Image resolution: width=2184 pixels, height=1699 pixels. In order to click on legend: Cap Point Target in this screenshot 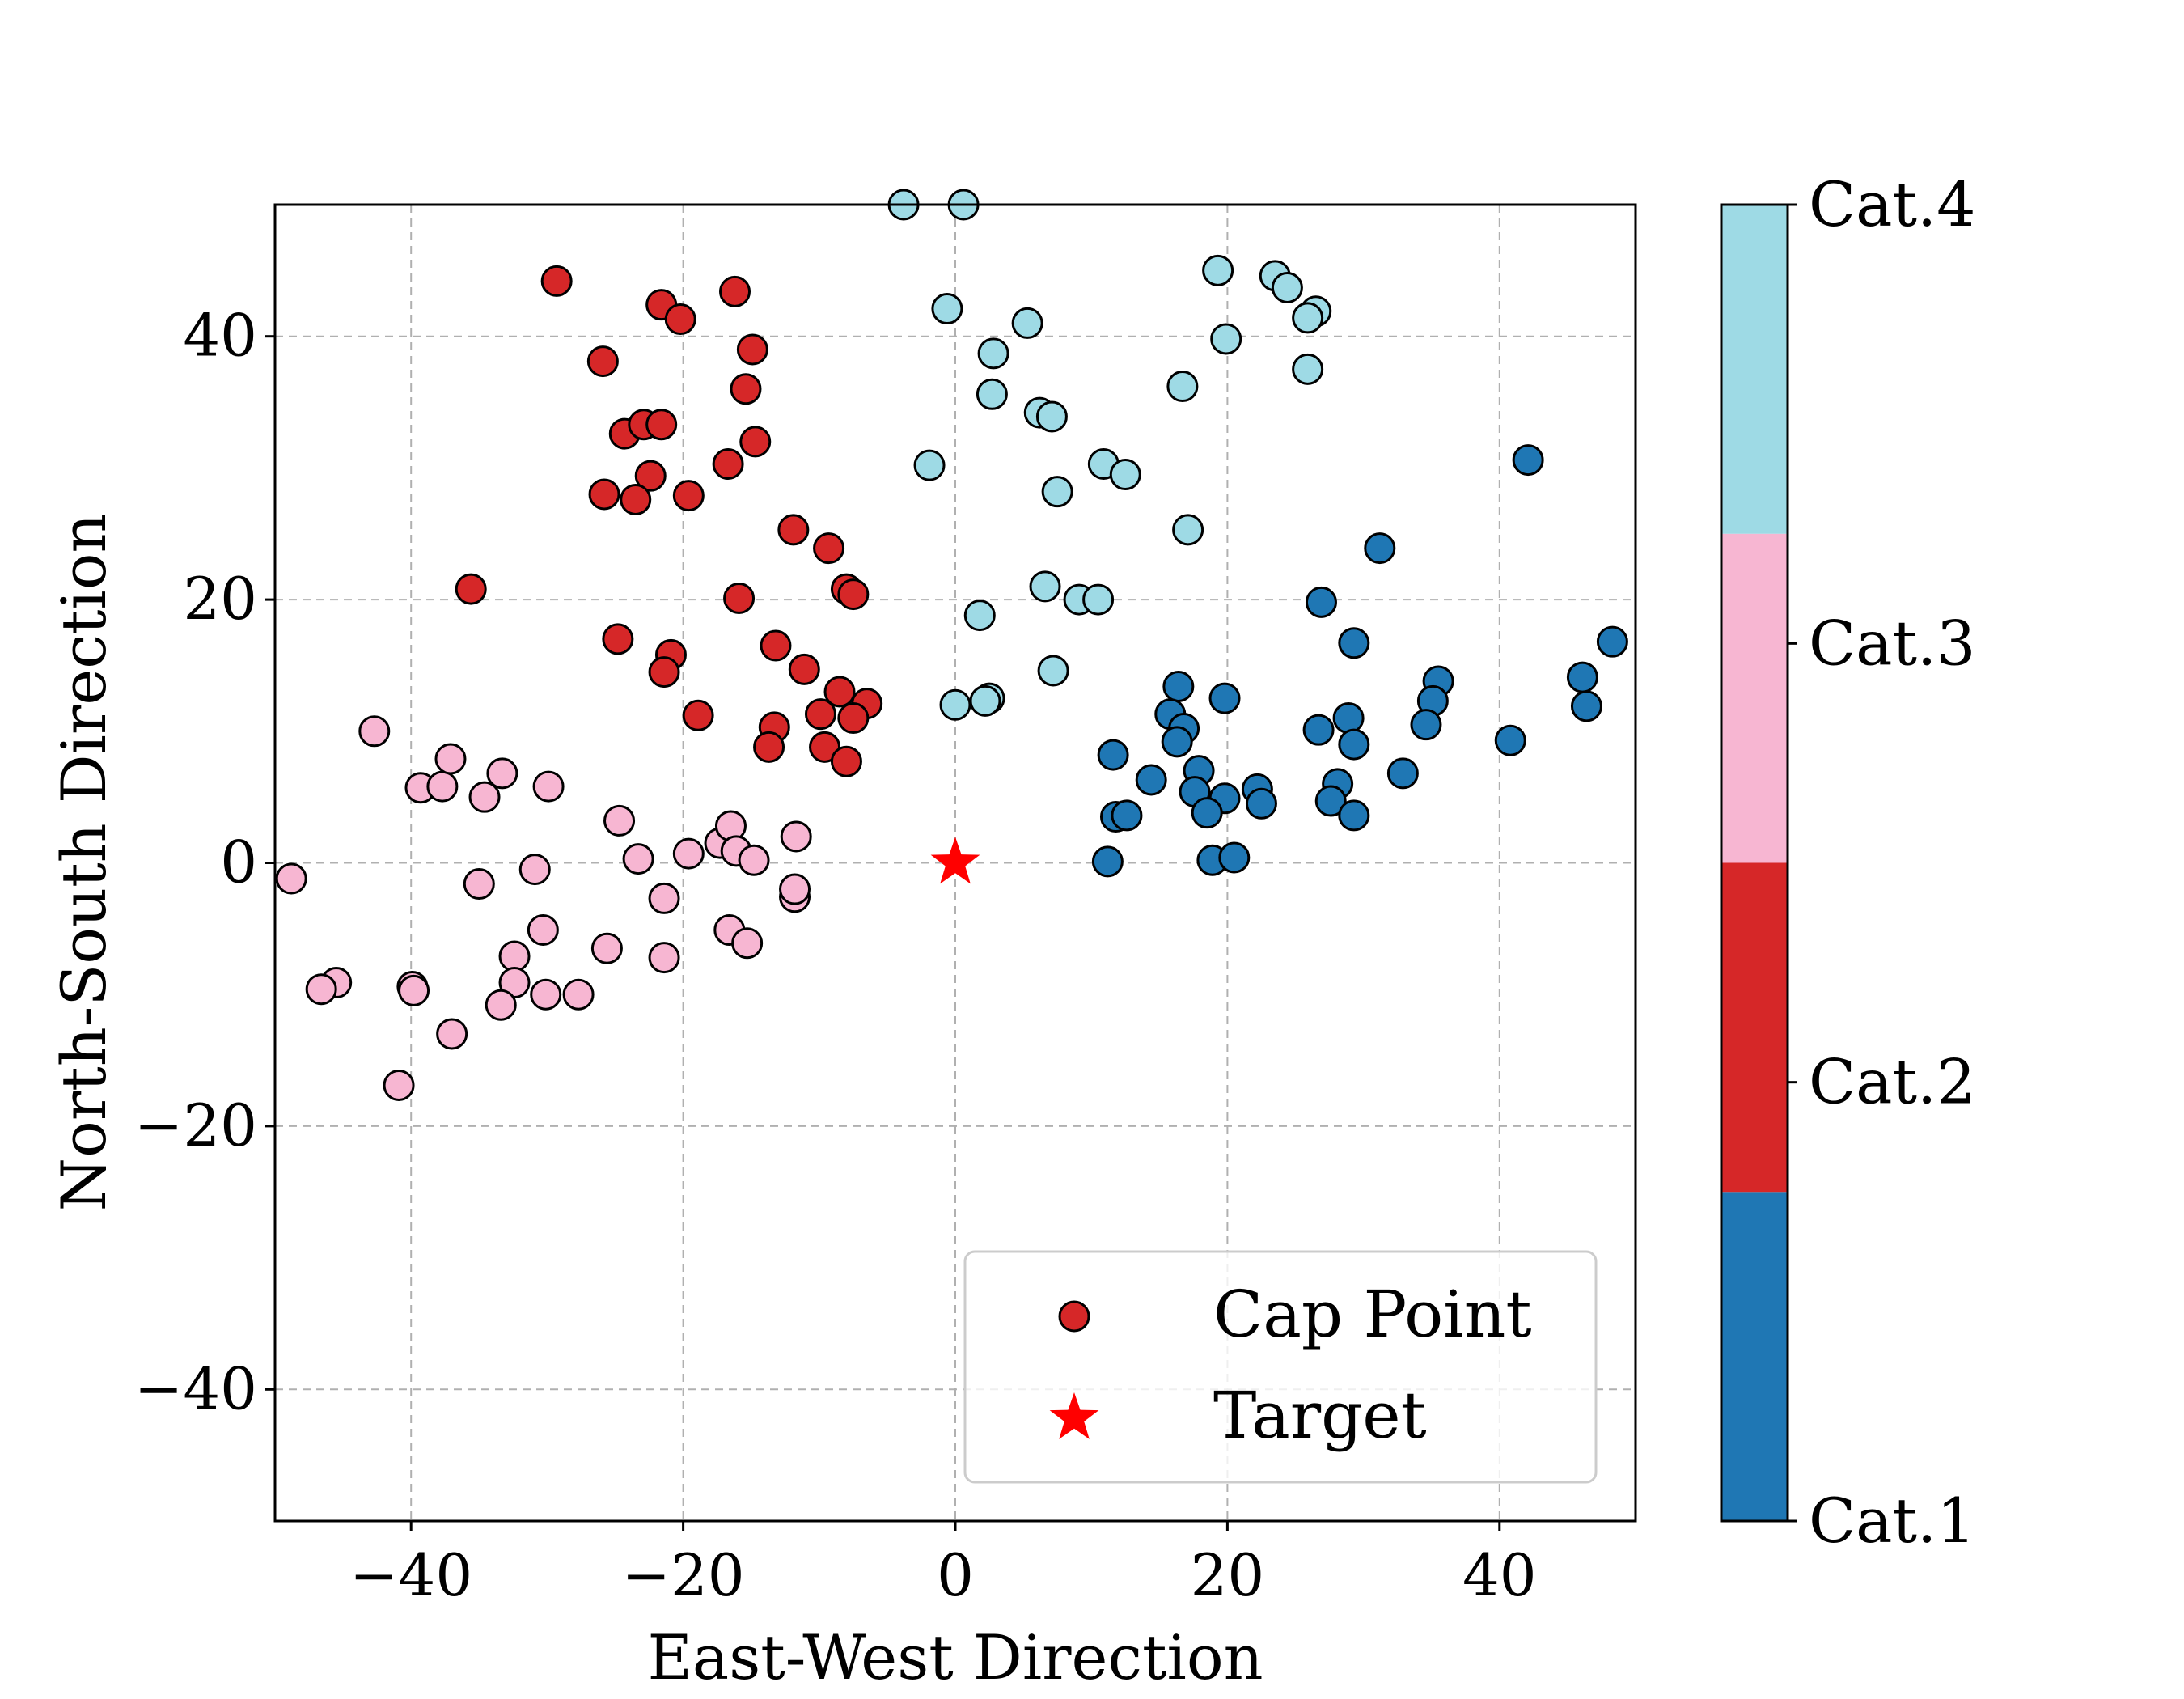, I will do `click(1281, 1367)`.